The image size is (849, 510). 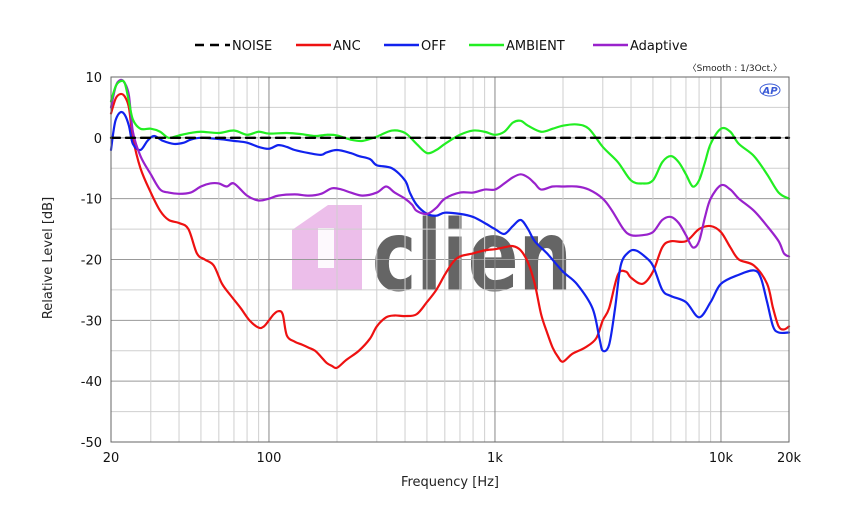 What do you see at coordinates (721, 458) in the screenshot?
I see `x-tick-label: 10k` at bounding box center [721, 458].